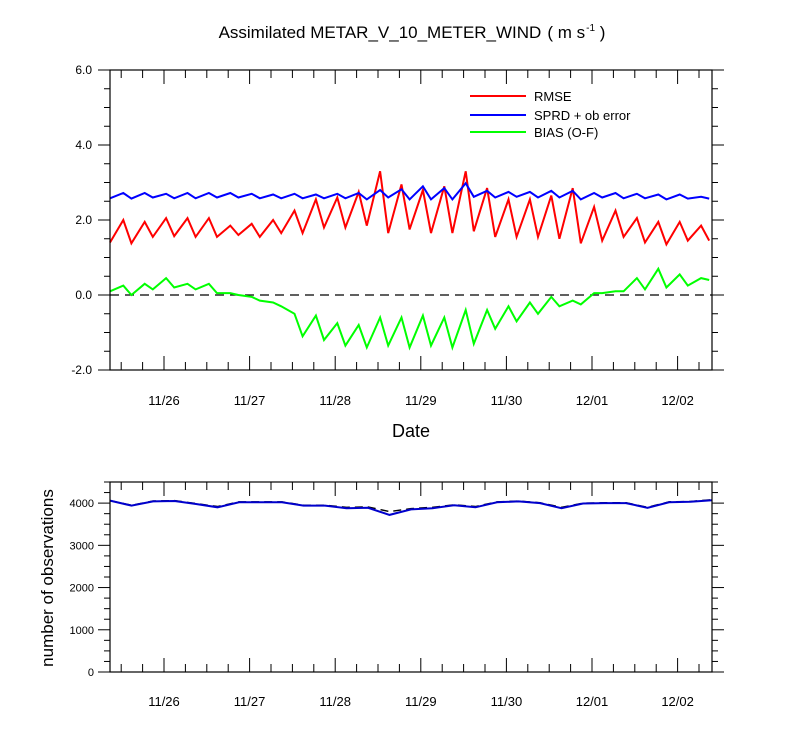  I want to click on series-line-rmse, so click(410, 209).